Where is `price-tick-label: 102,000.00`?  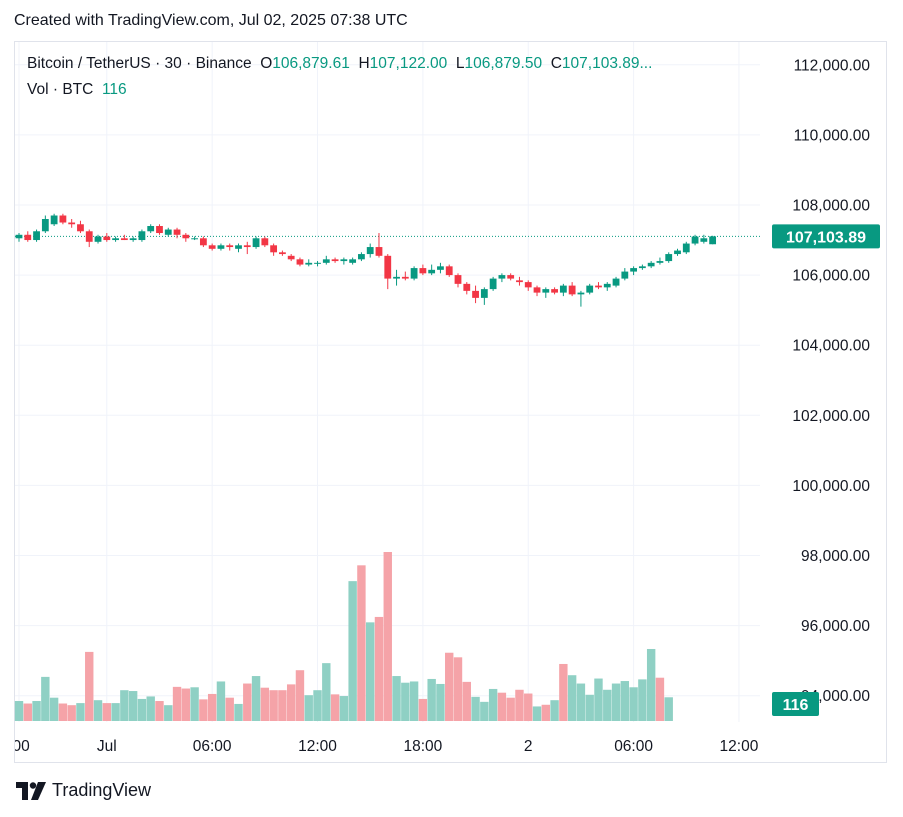 price-tick-label: 102,000.00 is located at coordinates (831, 416).